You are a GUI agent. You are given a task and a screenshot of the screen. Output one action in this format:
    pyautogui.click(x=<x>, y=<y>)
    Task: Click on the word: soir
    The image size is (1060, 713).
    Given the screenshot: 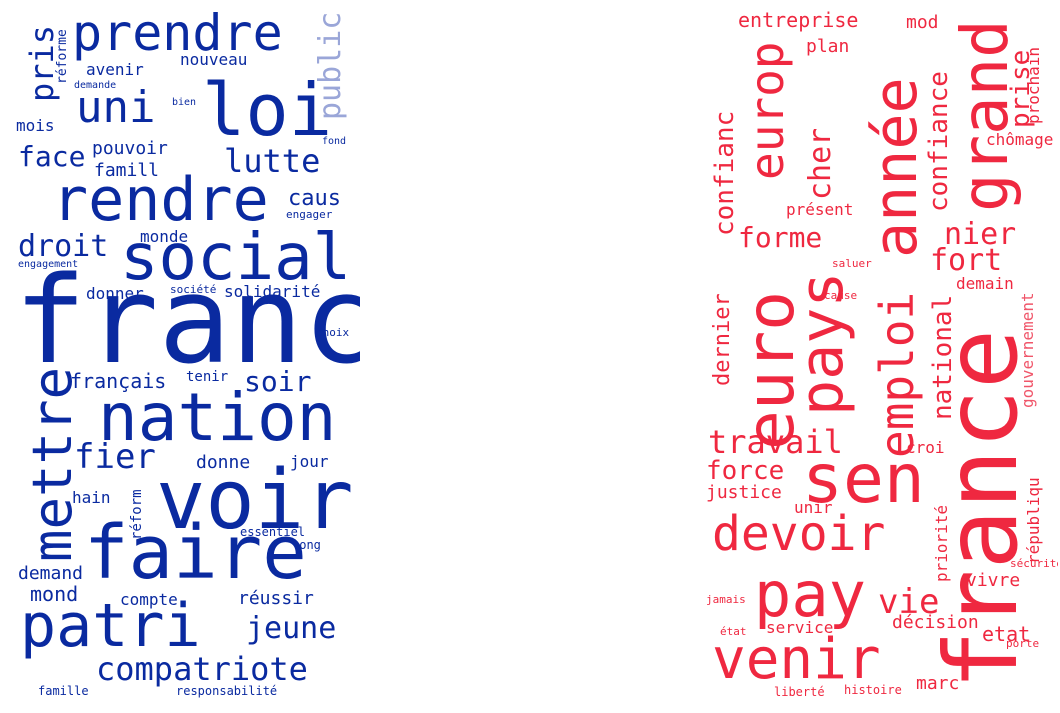 What is the action you would take?
    pyautogui.click(x=278, y=381)
    